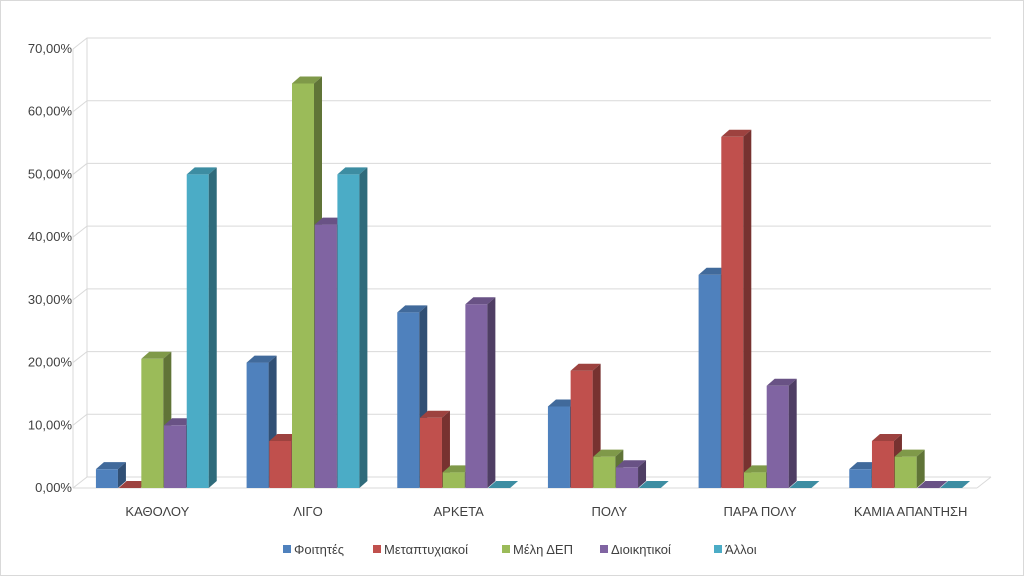 The width and height of the screenshot is (1024, 576). What do you see at coordinates (53, 487) in the screenshot?
I see `y-tick-label: 0,00%` at bounding box center [53, 487].